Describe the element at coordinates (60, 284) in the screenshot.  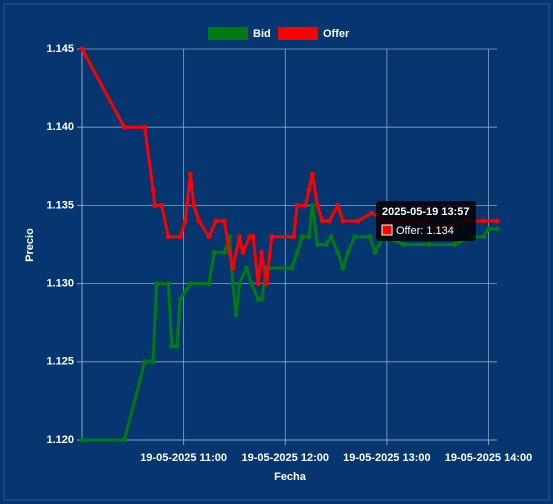
I see `y-tick-label: 1.130` at that location.